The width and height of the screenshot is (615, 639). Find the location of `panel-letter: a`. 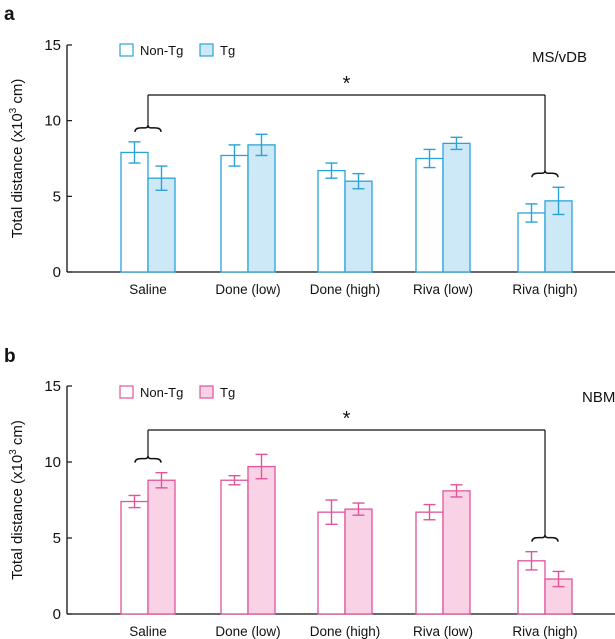

panel-letter: a is located at coordinates (9, 14).